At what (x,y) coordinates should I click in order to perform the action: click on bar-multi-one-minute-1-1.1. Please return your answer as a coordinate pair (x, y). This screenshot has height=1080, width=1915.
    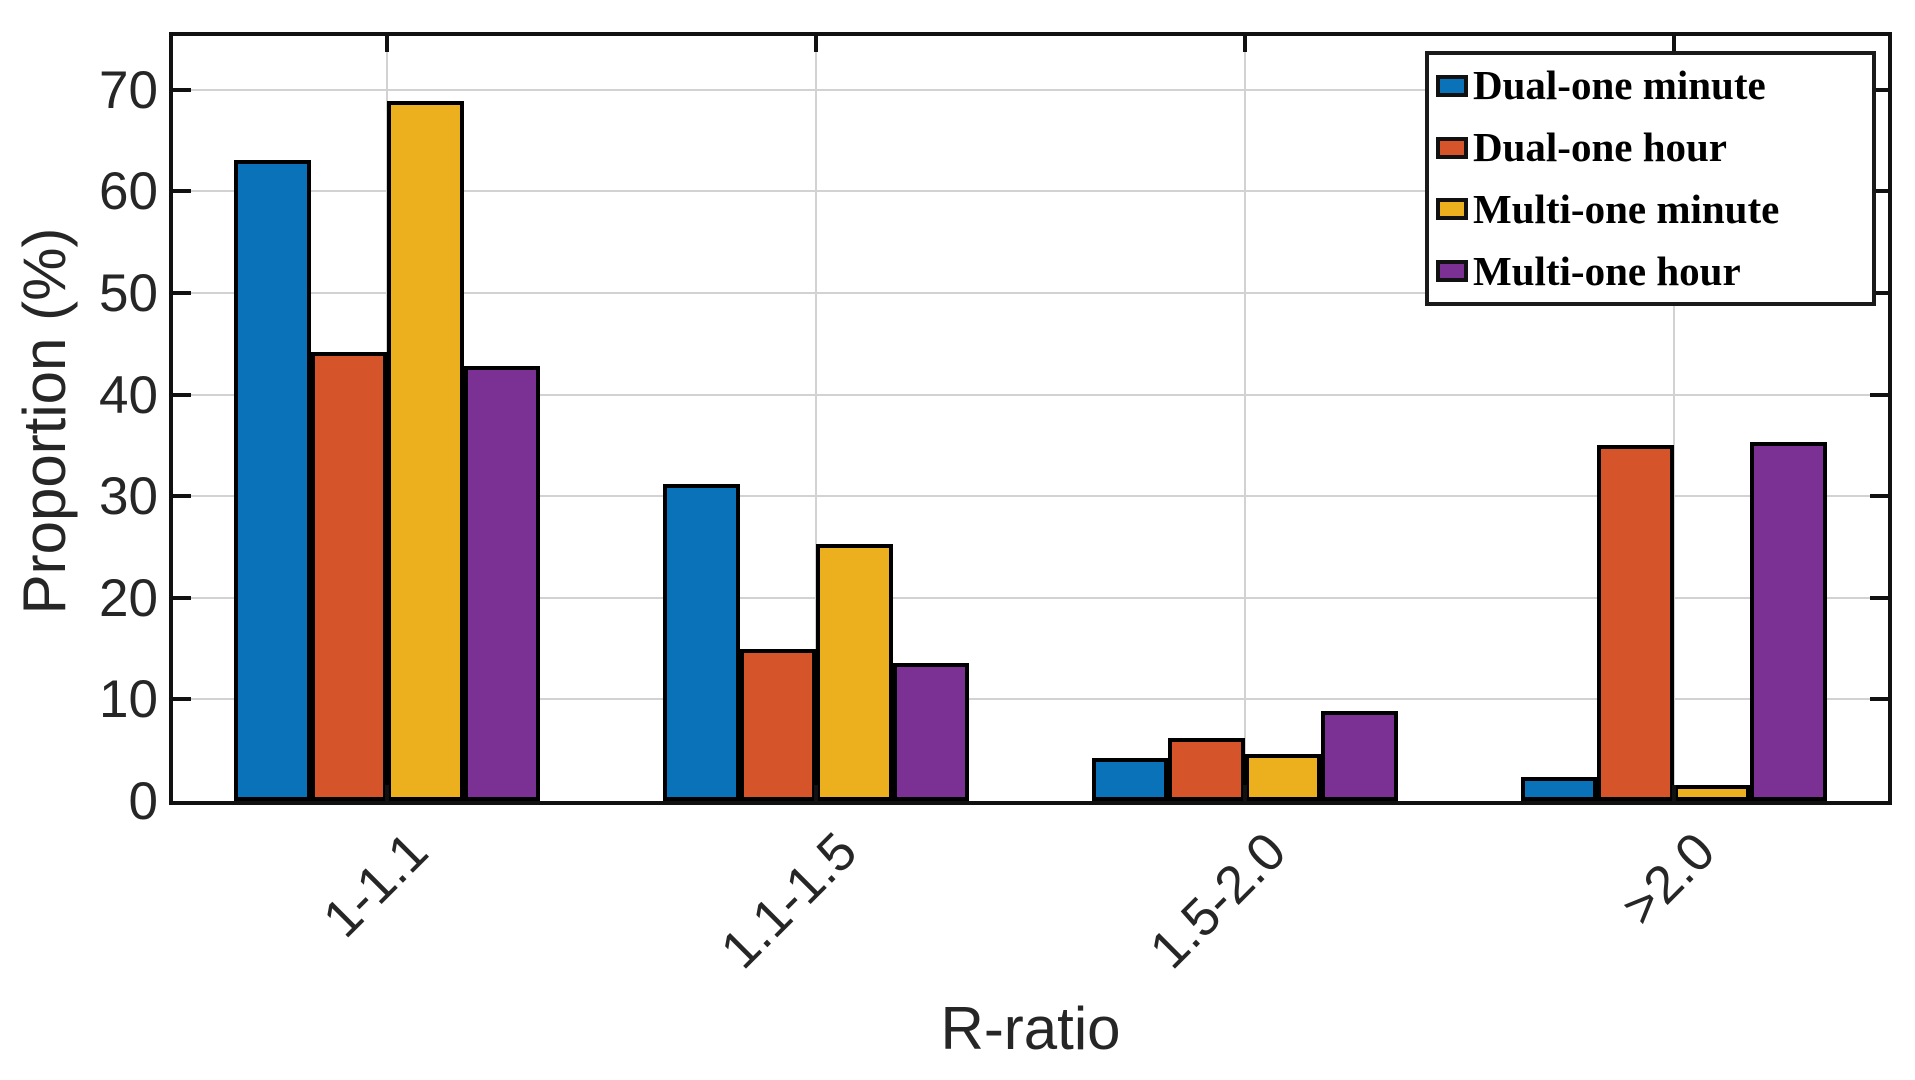
    Looking at the image, I should click on (425, 451).